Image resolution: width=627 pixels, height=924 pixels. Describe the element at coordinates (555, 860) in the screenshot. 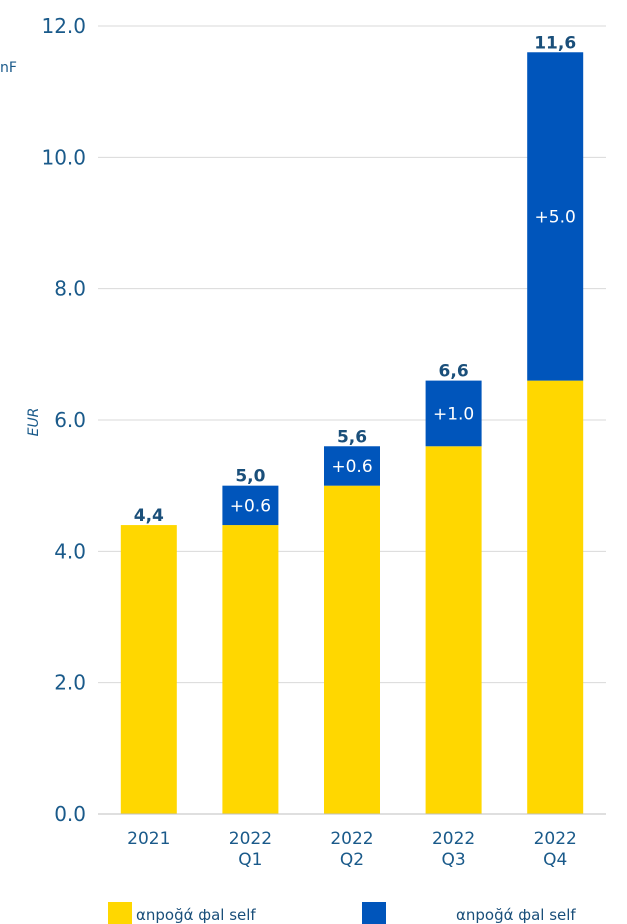

I see `x-tick-label: Q4` at that location.